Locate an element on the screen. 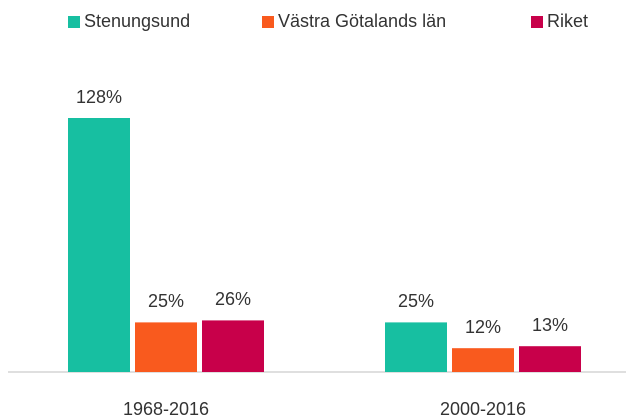 Image resolution: width=634 pixels, height=418 pixels. data-label: 26% is located at coordinates (233, 299).